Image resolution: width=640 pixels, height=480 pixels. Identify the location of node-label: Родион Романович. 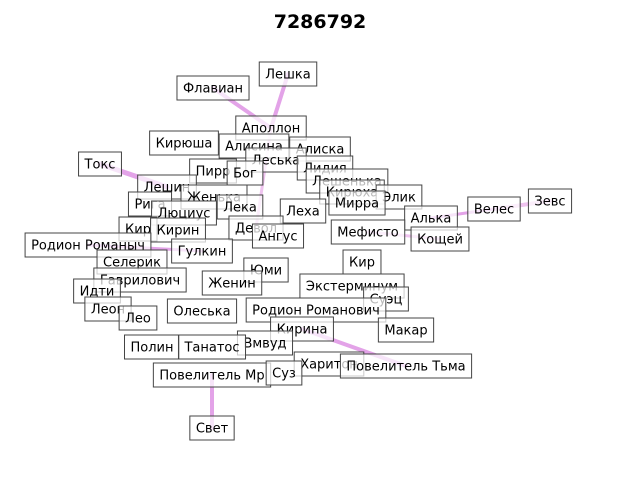
(316, 311).